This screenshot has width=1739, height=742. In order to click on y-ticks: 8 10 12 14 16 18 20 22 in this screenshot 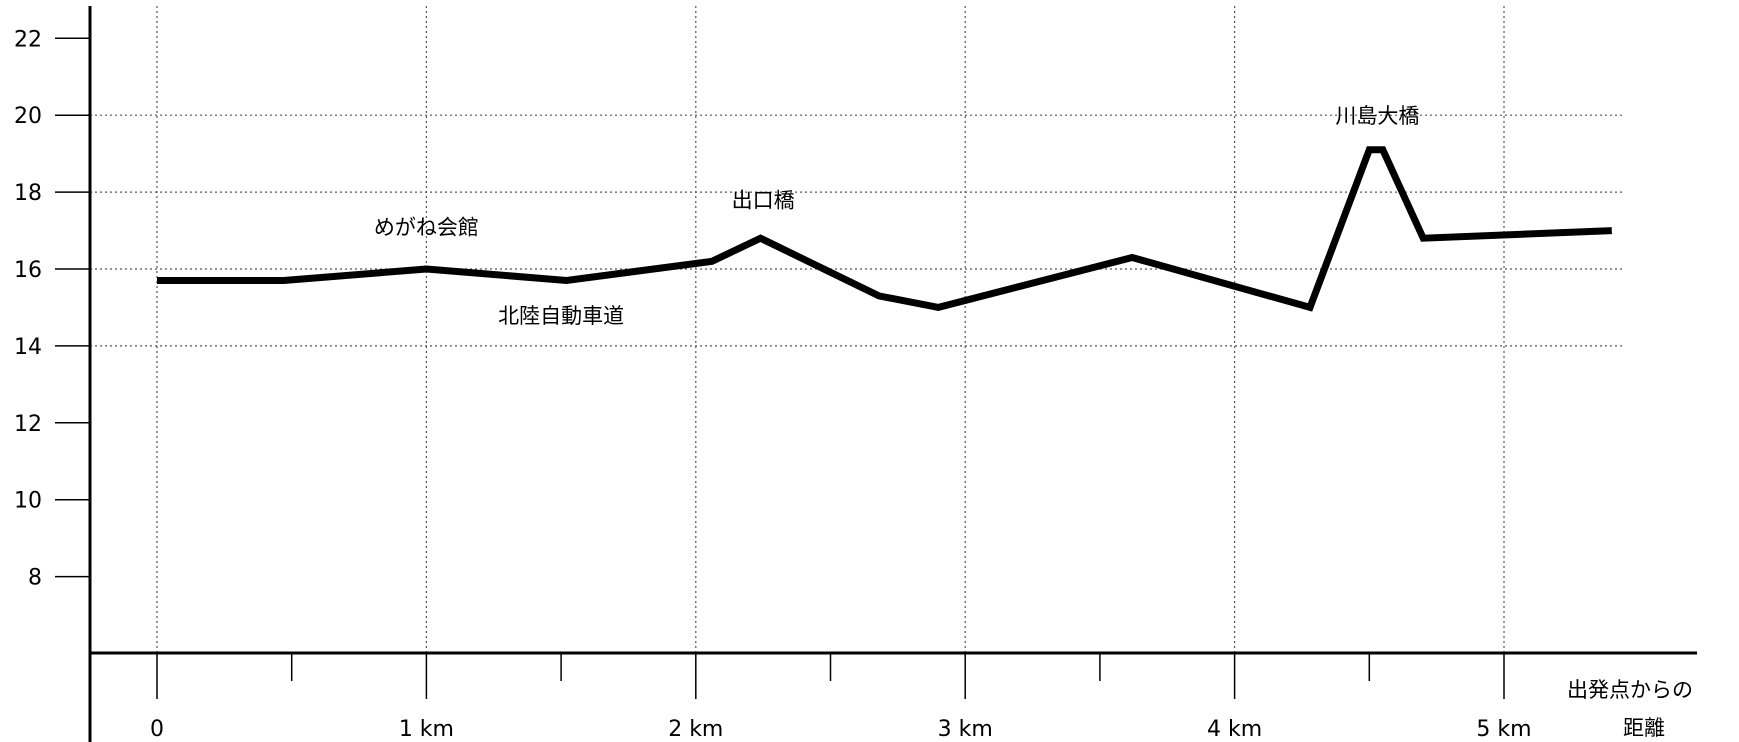, I will do `click(52, 309)`.